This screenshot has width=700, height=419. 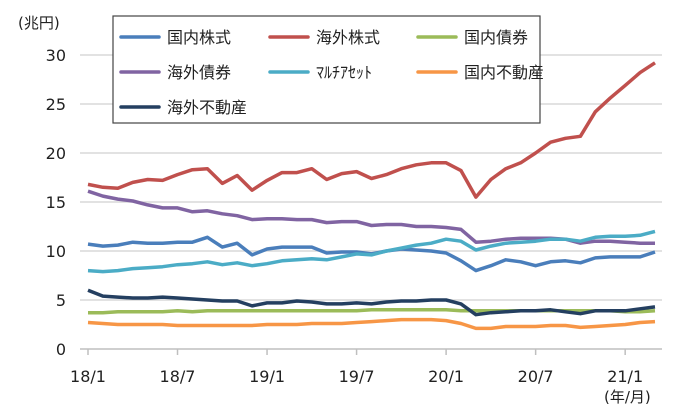 What do you see at coordinates (496, 37) in the screenshot?
I see `legend-label: 国内債券` at bounding box center [496, 37].